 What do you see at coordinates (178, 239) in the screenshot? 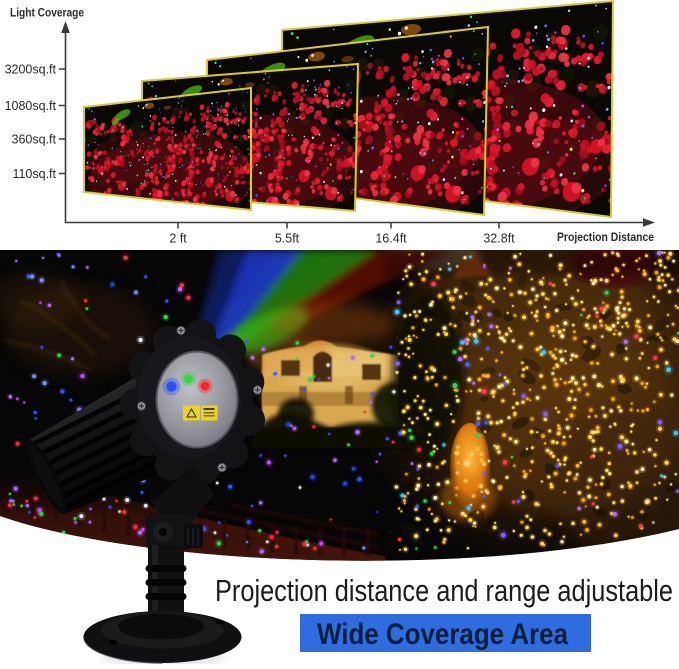
I see `svg-text: 2 ft` at bounding box center [178, 239].